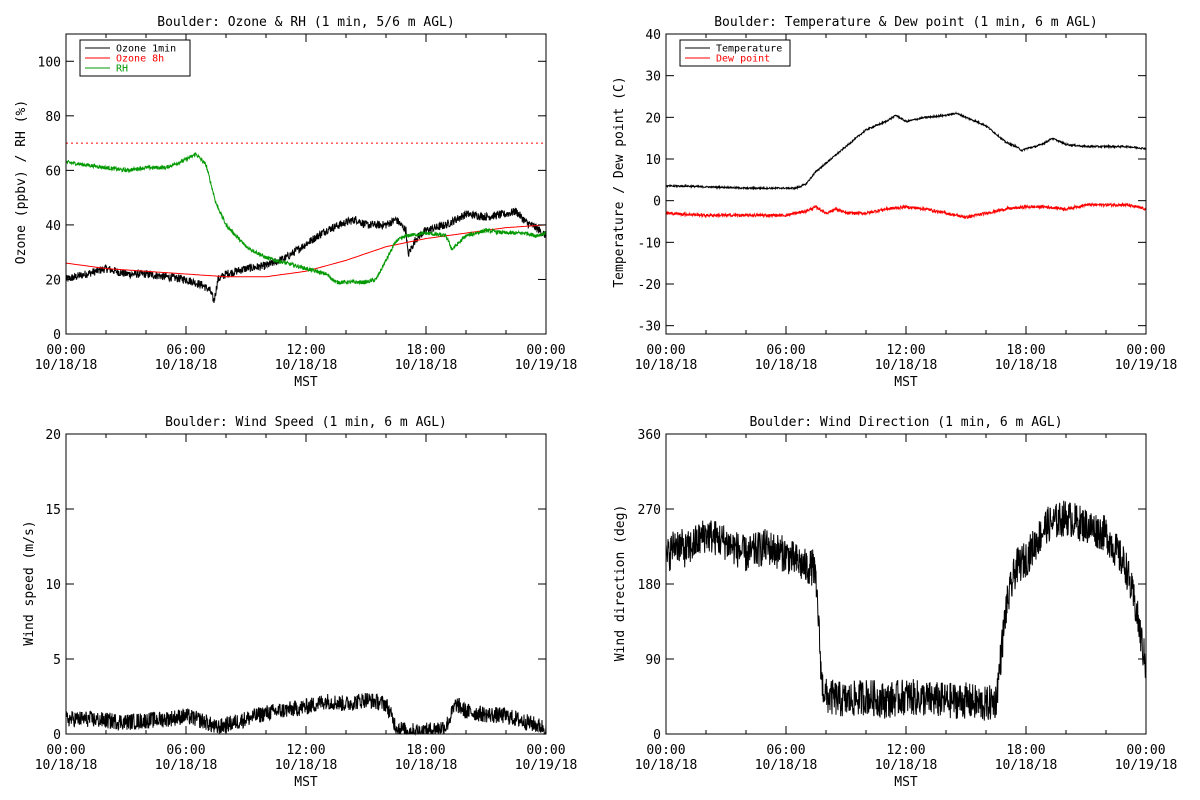 The height and width of the screenshot is (800, 1200). What do you see at coordinates (146, 49) in the screenshot?
I see `legend-label: Ozone 1min` at bounding box center [146, 49].